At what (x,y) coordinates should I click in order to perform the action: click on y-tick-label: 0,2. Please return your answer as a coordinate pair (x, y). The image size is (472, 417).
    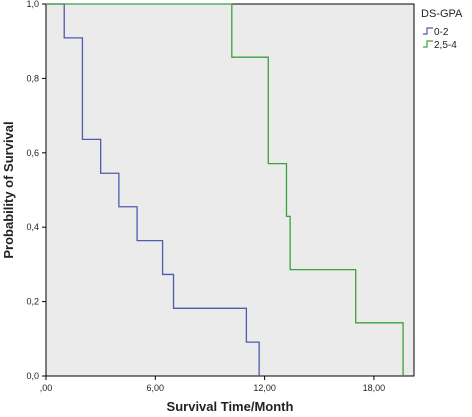
    Looking at the image, I should click on (32, 302).